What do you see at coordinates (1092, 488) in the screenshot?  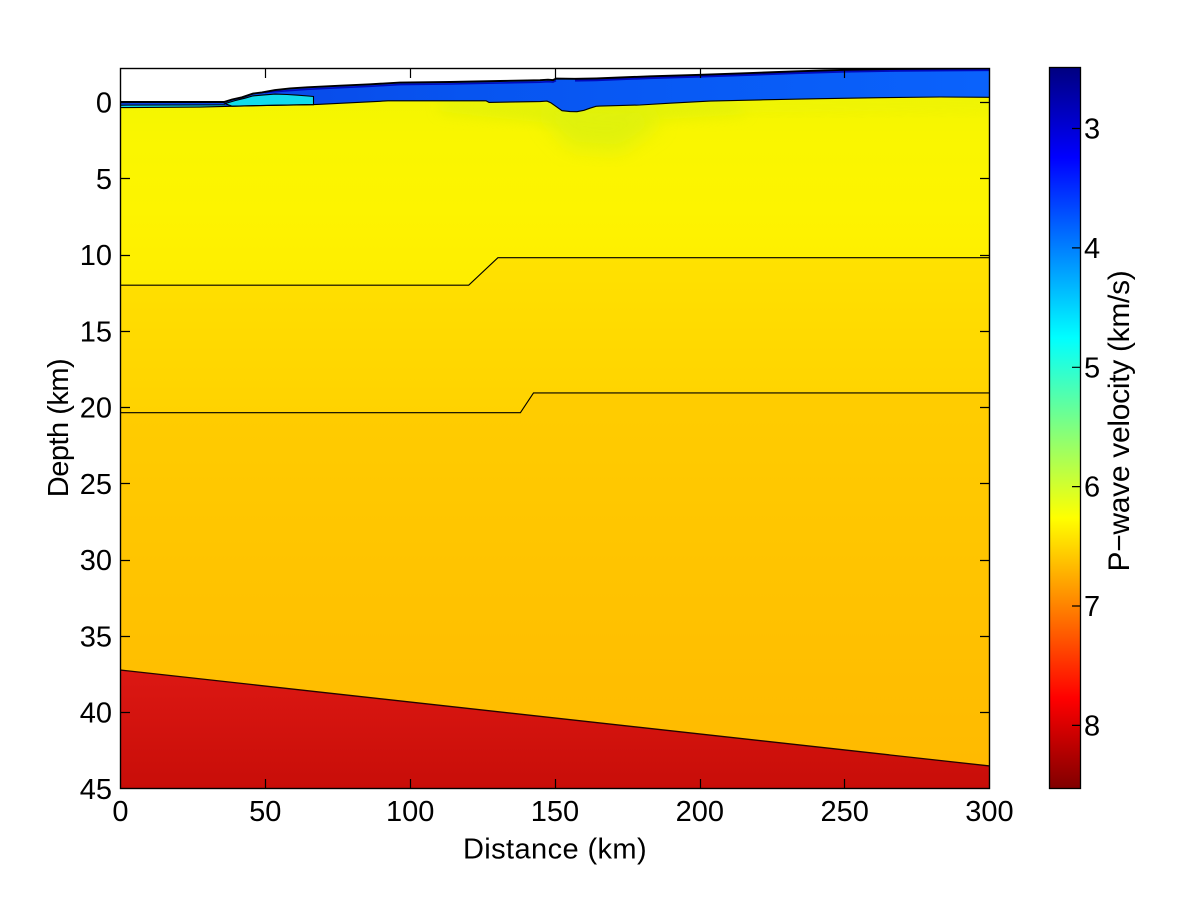 I see `svg-text: 6` at bounding box center [1092, 488].